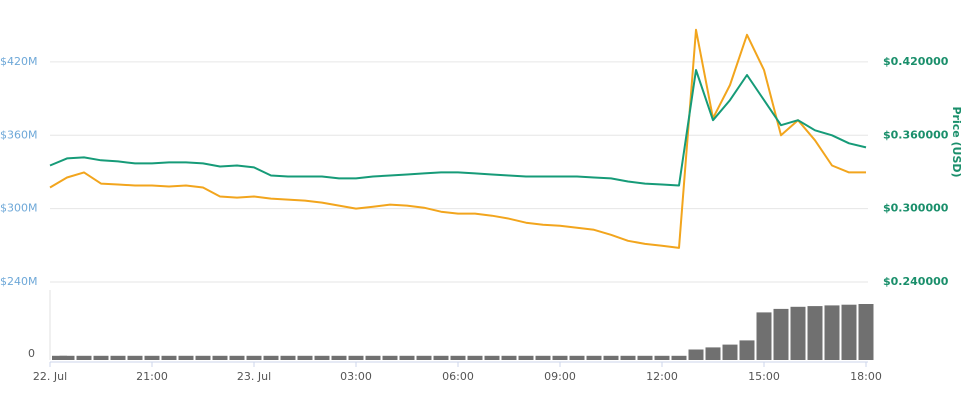 Image resolution: width=974 pixels, height=408 pixels. Describe the element at coordinates (916, 281) in the screenshot. I see `y2-tick-label: $0.240000` at that location.